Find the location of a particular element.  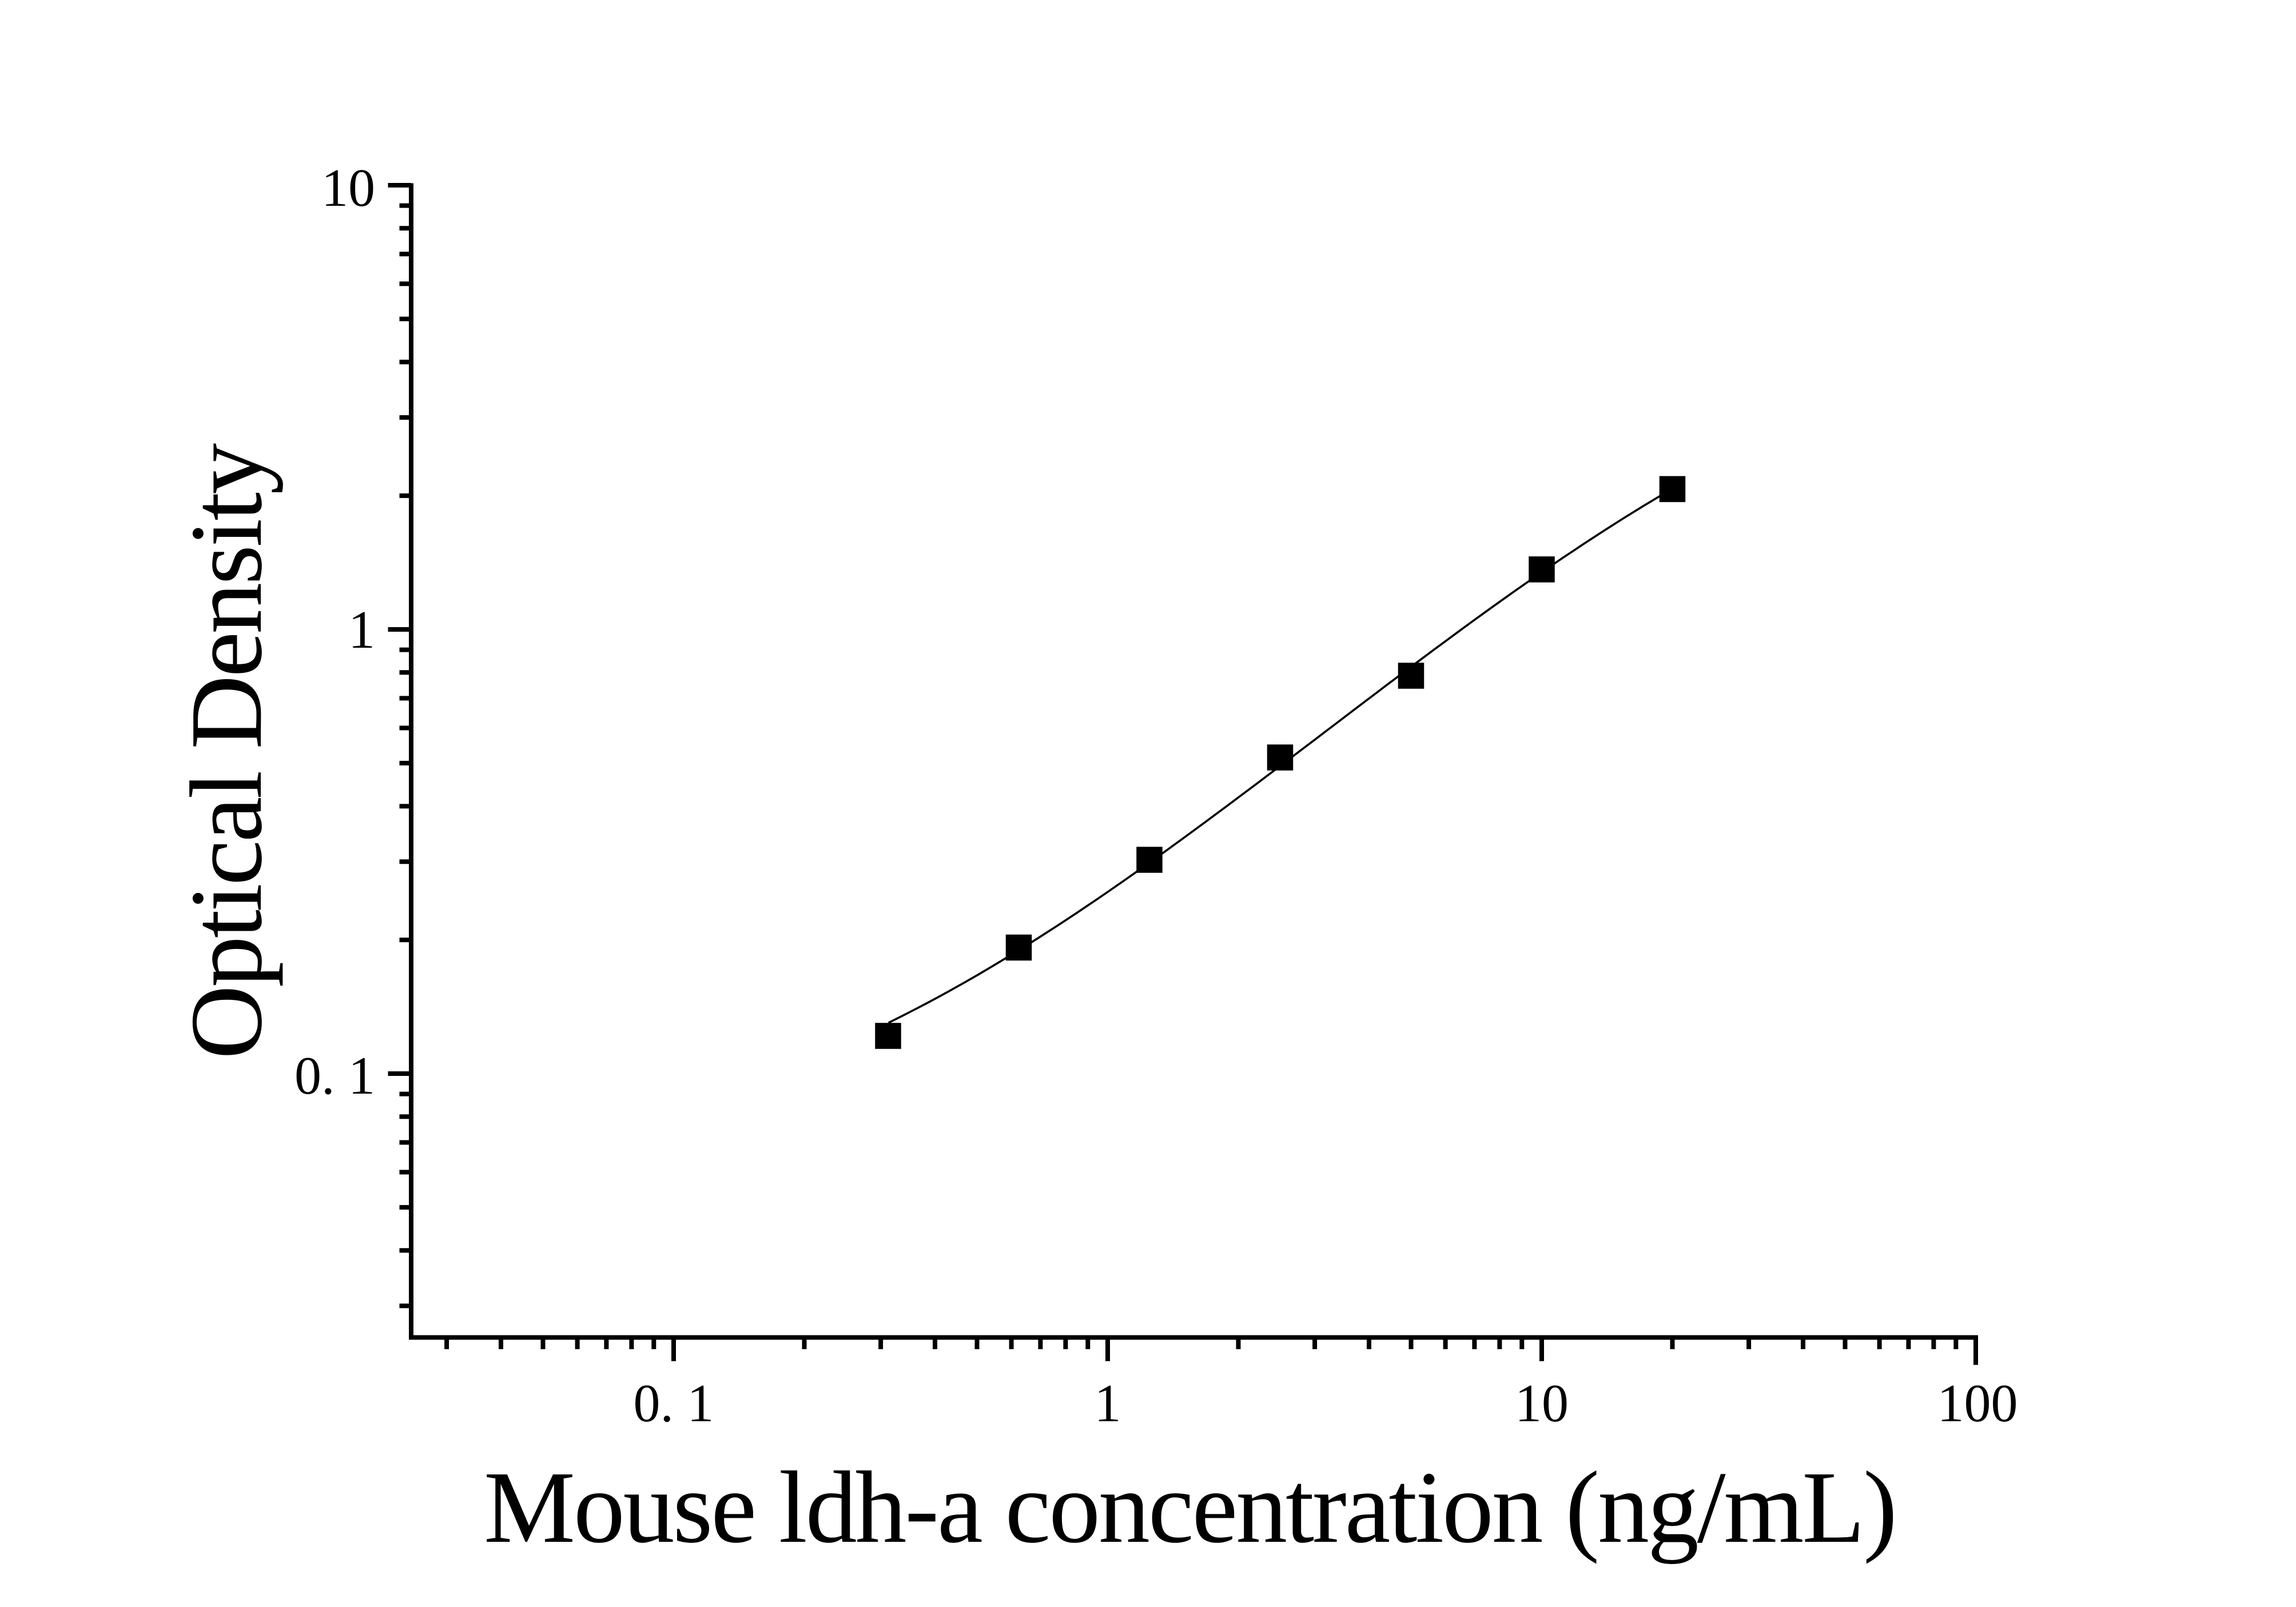

svg-text: 100 is located at coordinates (1978, 1403).